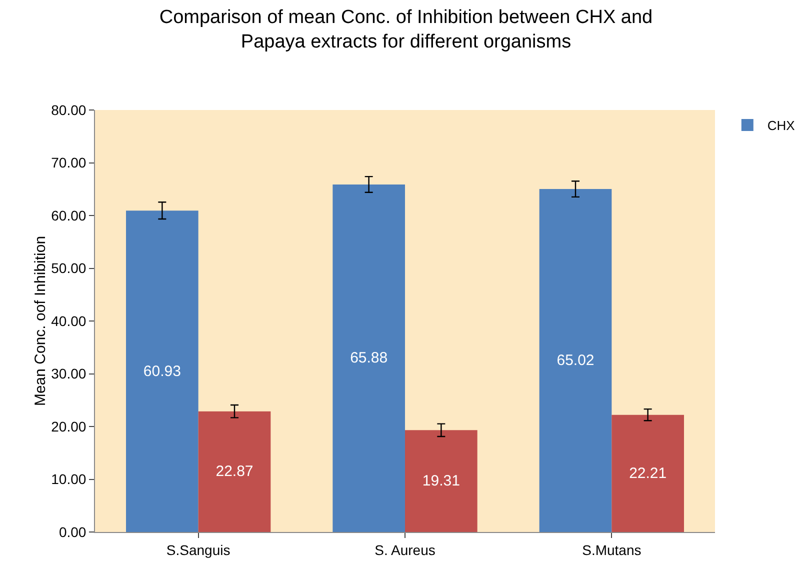 This screenshot has width=812, height=572. Describe the element at coordinates (68, 320) in the screenshot. I see `y-tick-label: 40.00` at that location.